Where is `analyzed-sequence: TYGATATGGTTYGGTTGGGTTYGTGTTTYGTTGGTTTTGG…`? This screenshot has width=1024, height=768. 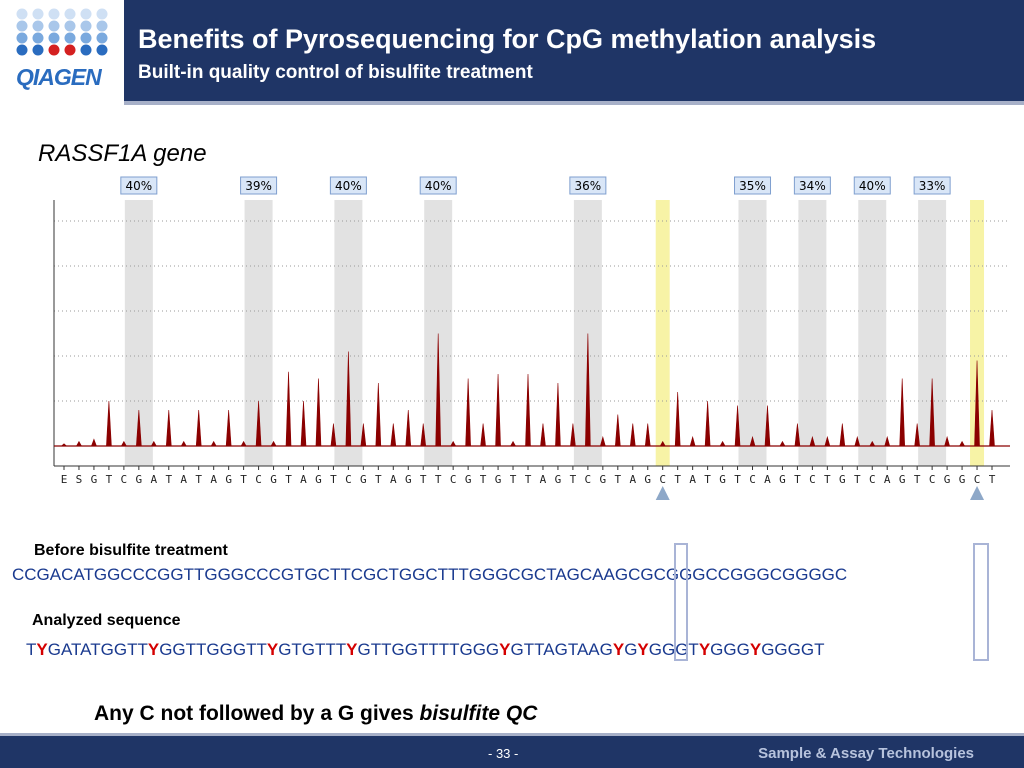 analyzed-sequence: TYGATATGGTTYGGTTGGGTTYGTGTTTYGTTGGTTTTGG… is located at coordinates (425, 650).